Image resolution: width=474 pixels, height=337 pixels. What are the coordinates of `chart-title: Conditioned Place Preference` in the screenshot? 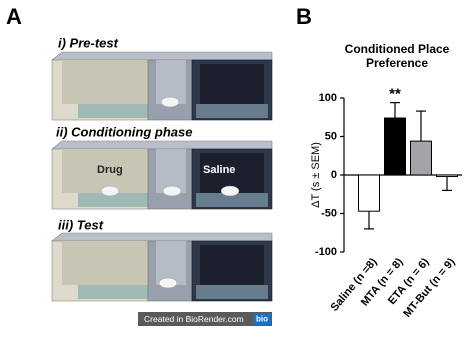 It's located at (397, 56).